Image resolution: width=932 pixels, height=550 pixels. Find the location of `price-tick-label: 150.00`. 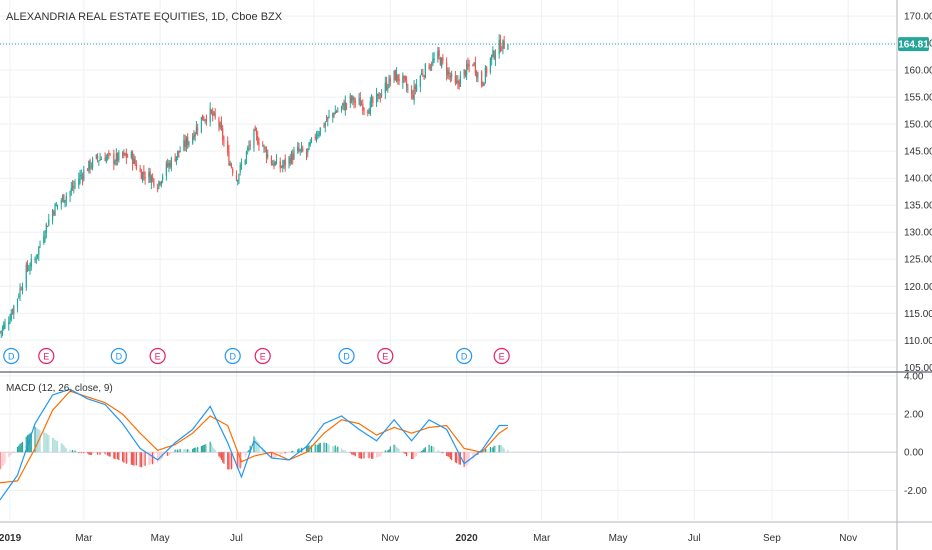

price-tick-label: 150.00 is located at coordinates (918, 125).